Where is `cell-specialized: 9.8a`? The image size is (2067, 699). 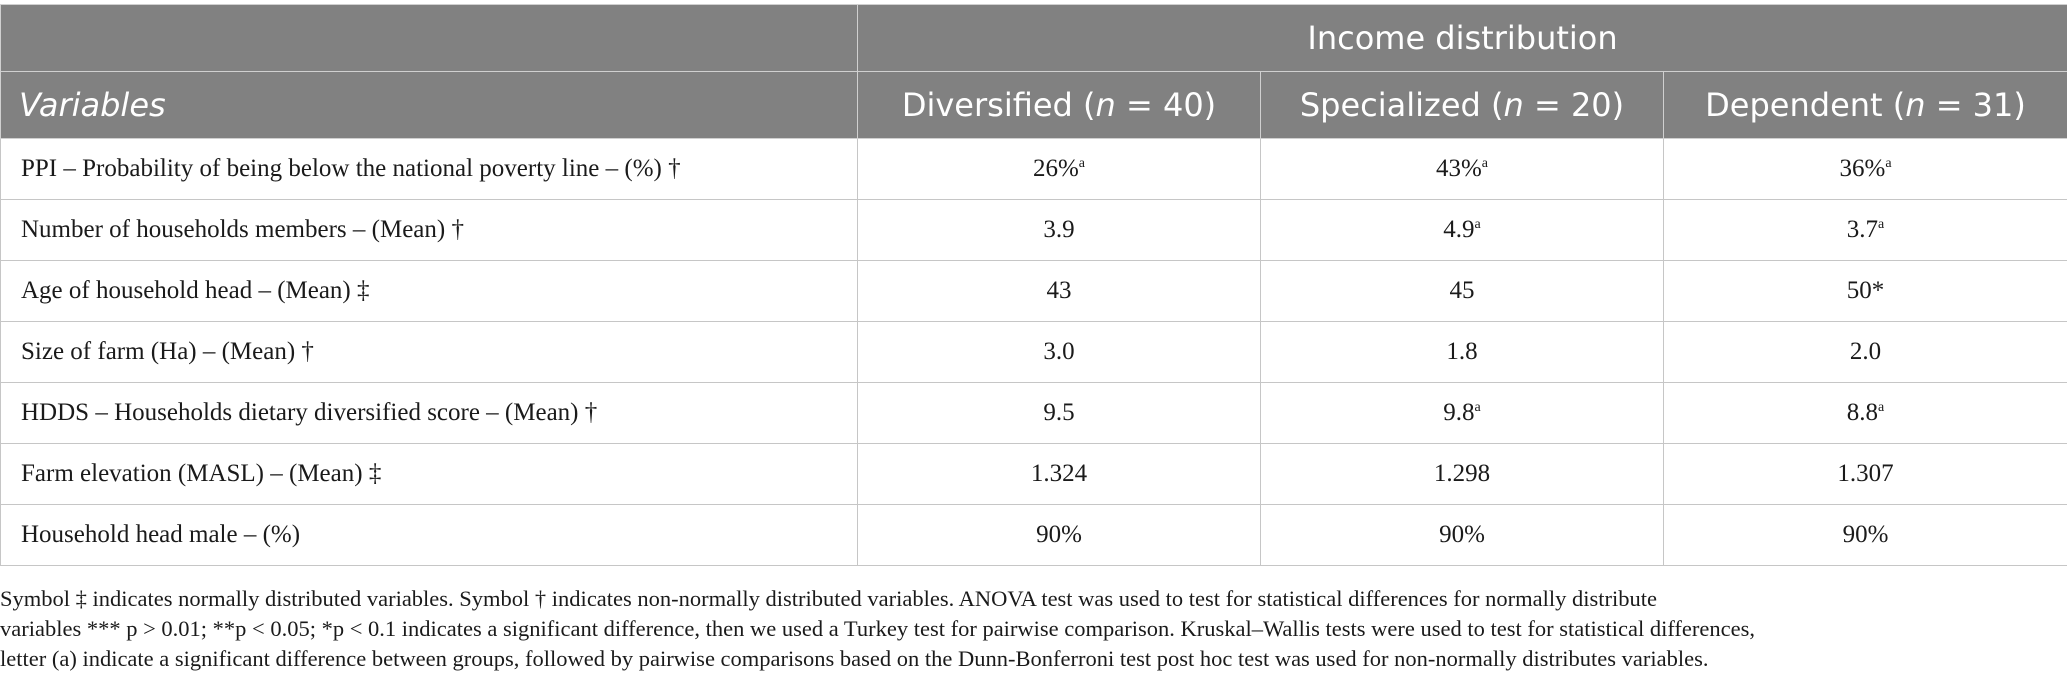
cell-specialized: 9.8a is located at coordinates (1462, 413).